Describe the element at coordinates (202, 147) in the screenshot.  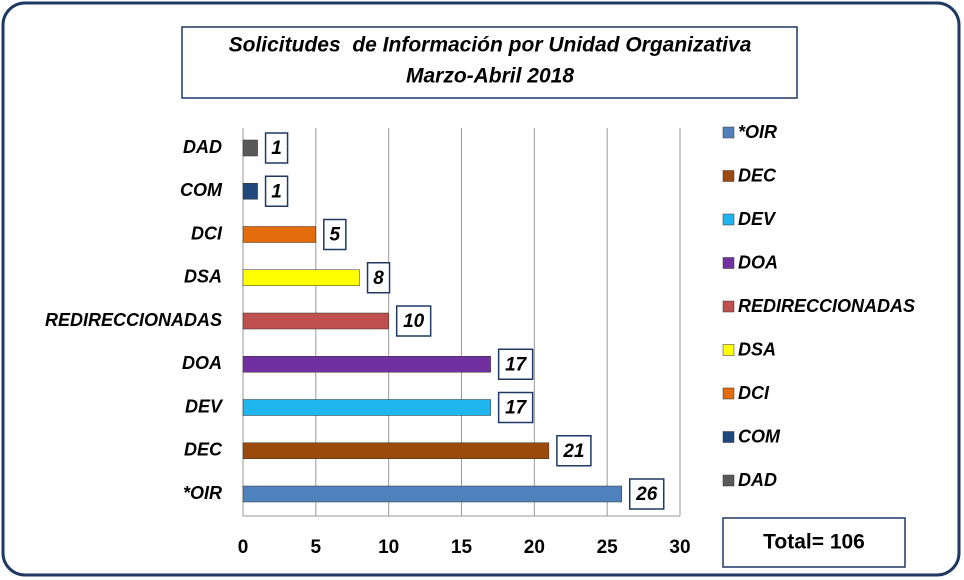
I see `y-tick-label: DAD` at that location.